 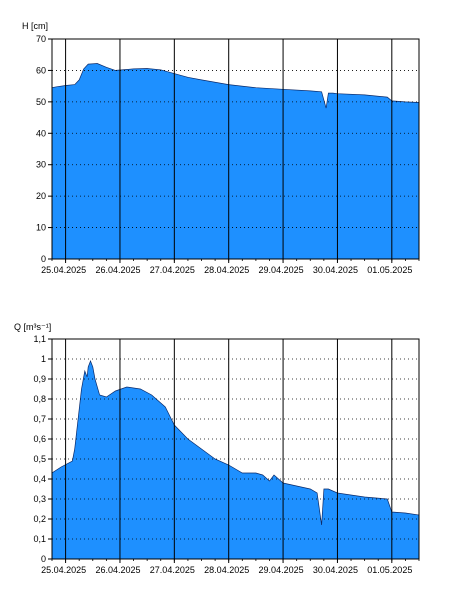 I want to click on y-tick-label: 70, so click(x=41, y=39).